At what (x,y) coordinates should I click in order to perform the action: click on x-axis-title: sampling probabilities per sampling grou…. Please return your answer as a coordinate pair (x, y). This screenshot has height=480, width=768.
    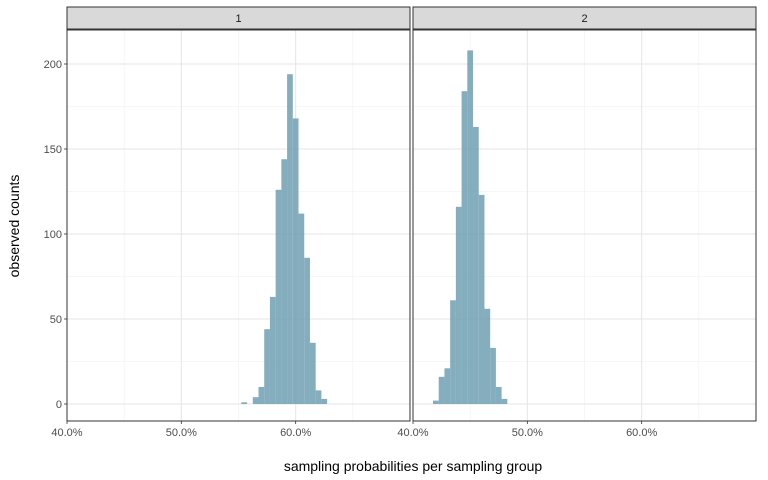
    Looking at the image, I should click on (413, 466).